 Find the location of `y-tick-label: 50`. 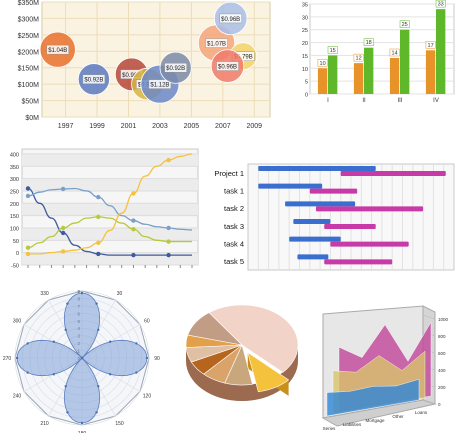

y-tick-label: 50 is located at coordinates (16, 242).